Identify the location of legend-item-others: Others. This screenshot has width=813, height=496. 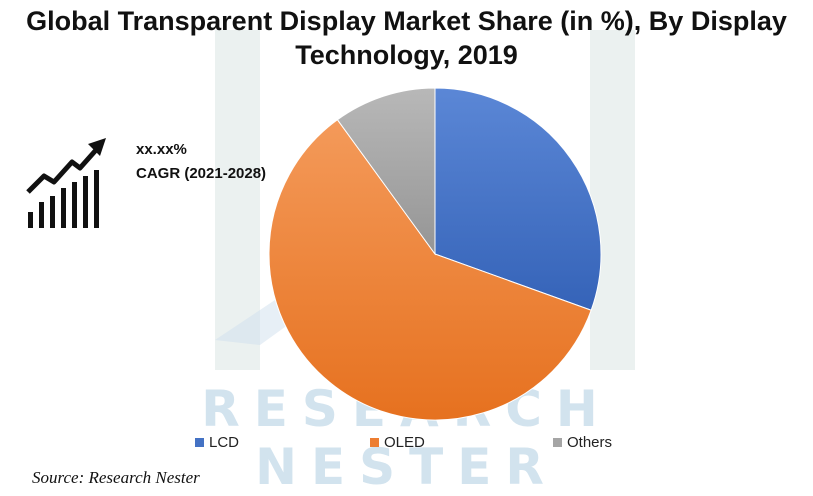
(582, 442).